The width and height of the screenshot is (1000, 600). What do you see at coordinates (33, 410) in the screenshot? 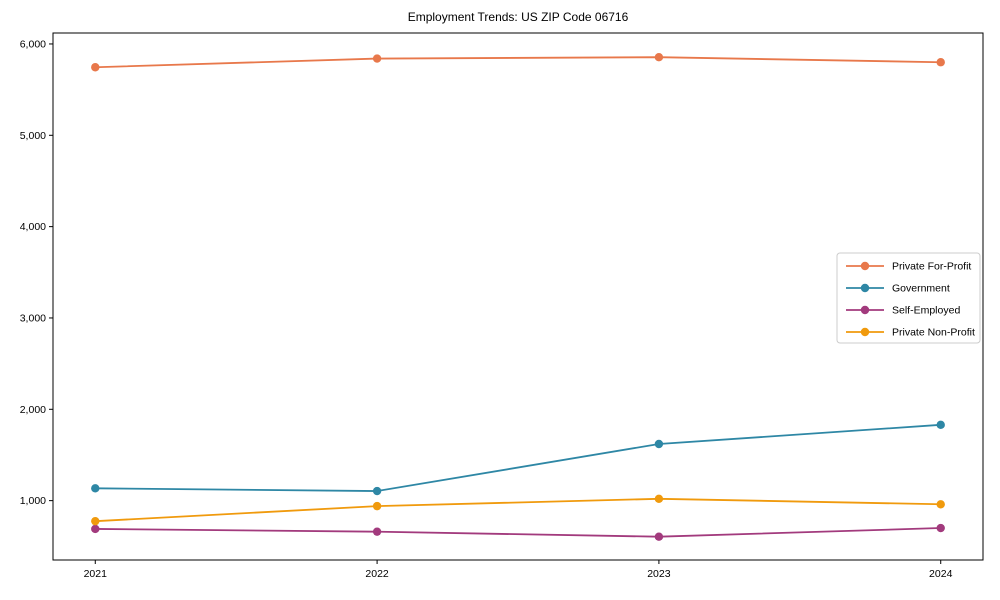
I see `y-tick-label: 2,000` at bounding box center [33, 410].